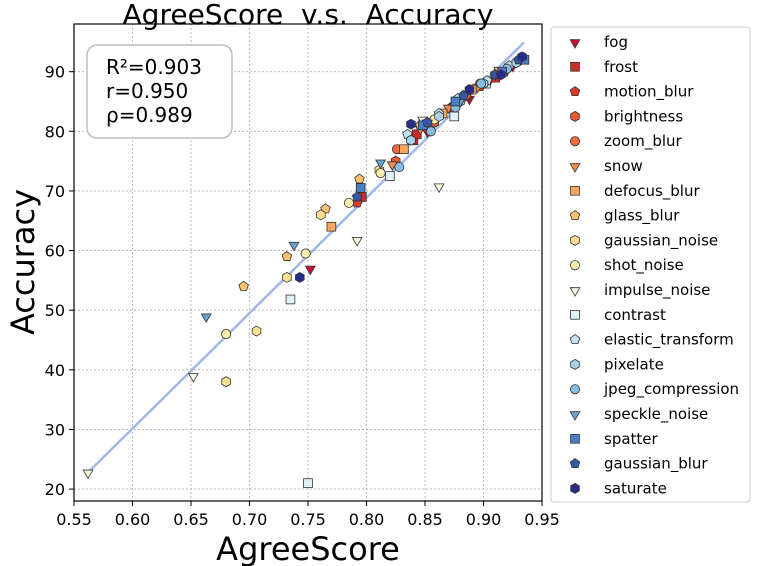 The height and width of the screenshot is (566, 761). I want to click on data-point-frost, so click(417, 134).